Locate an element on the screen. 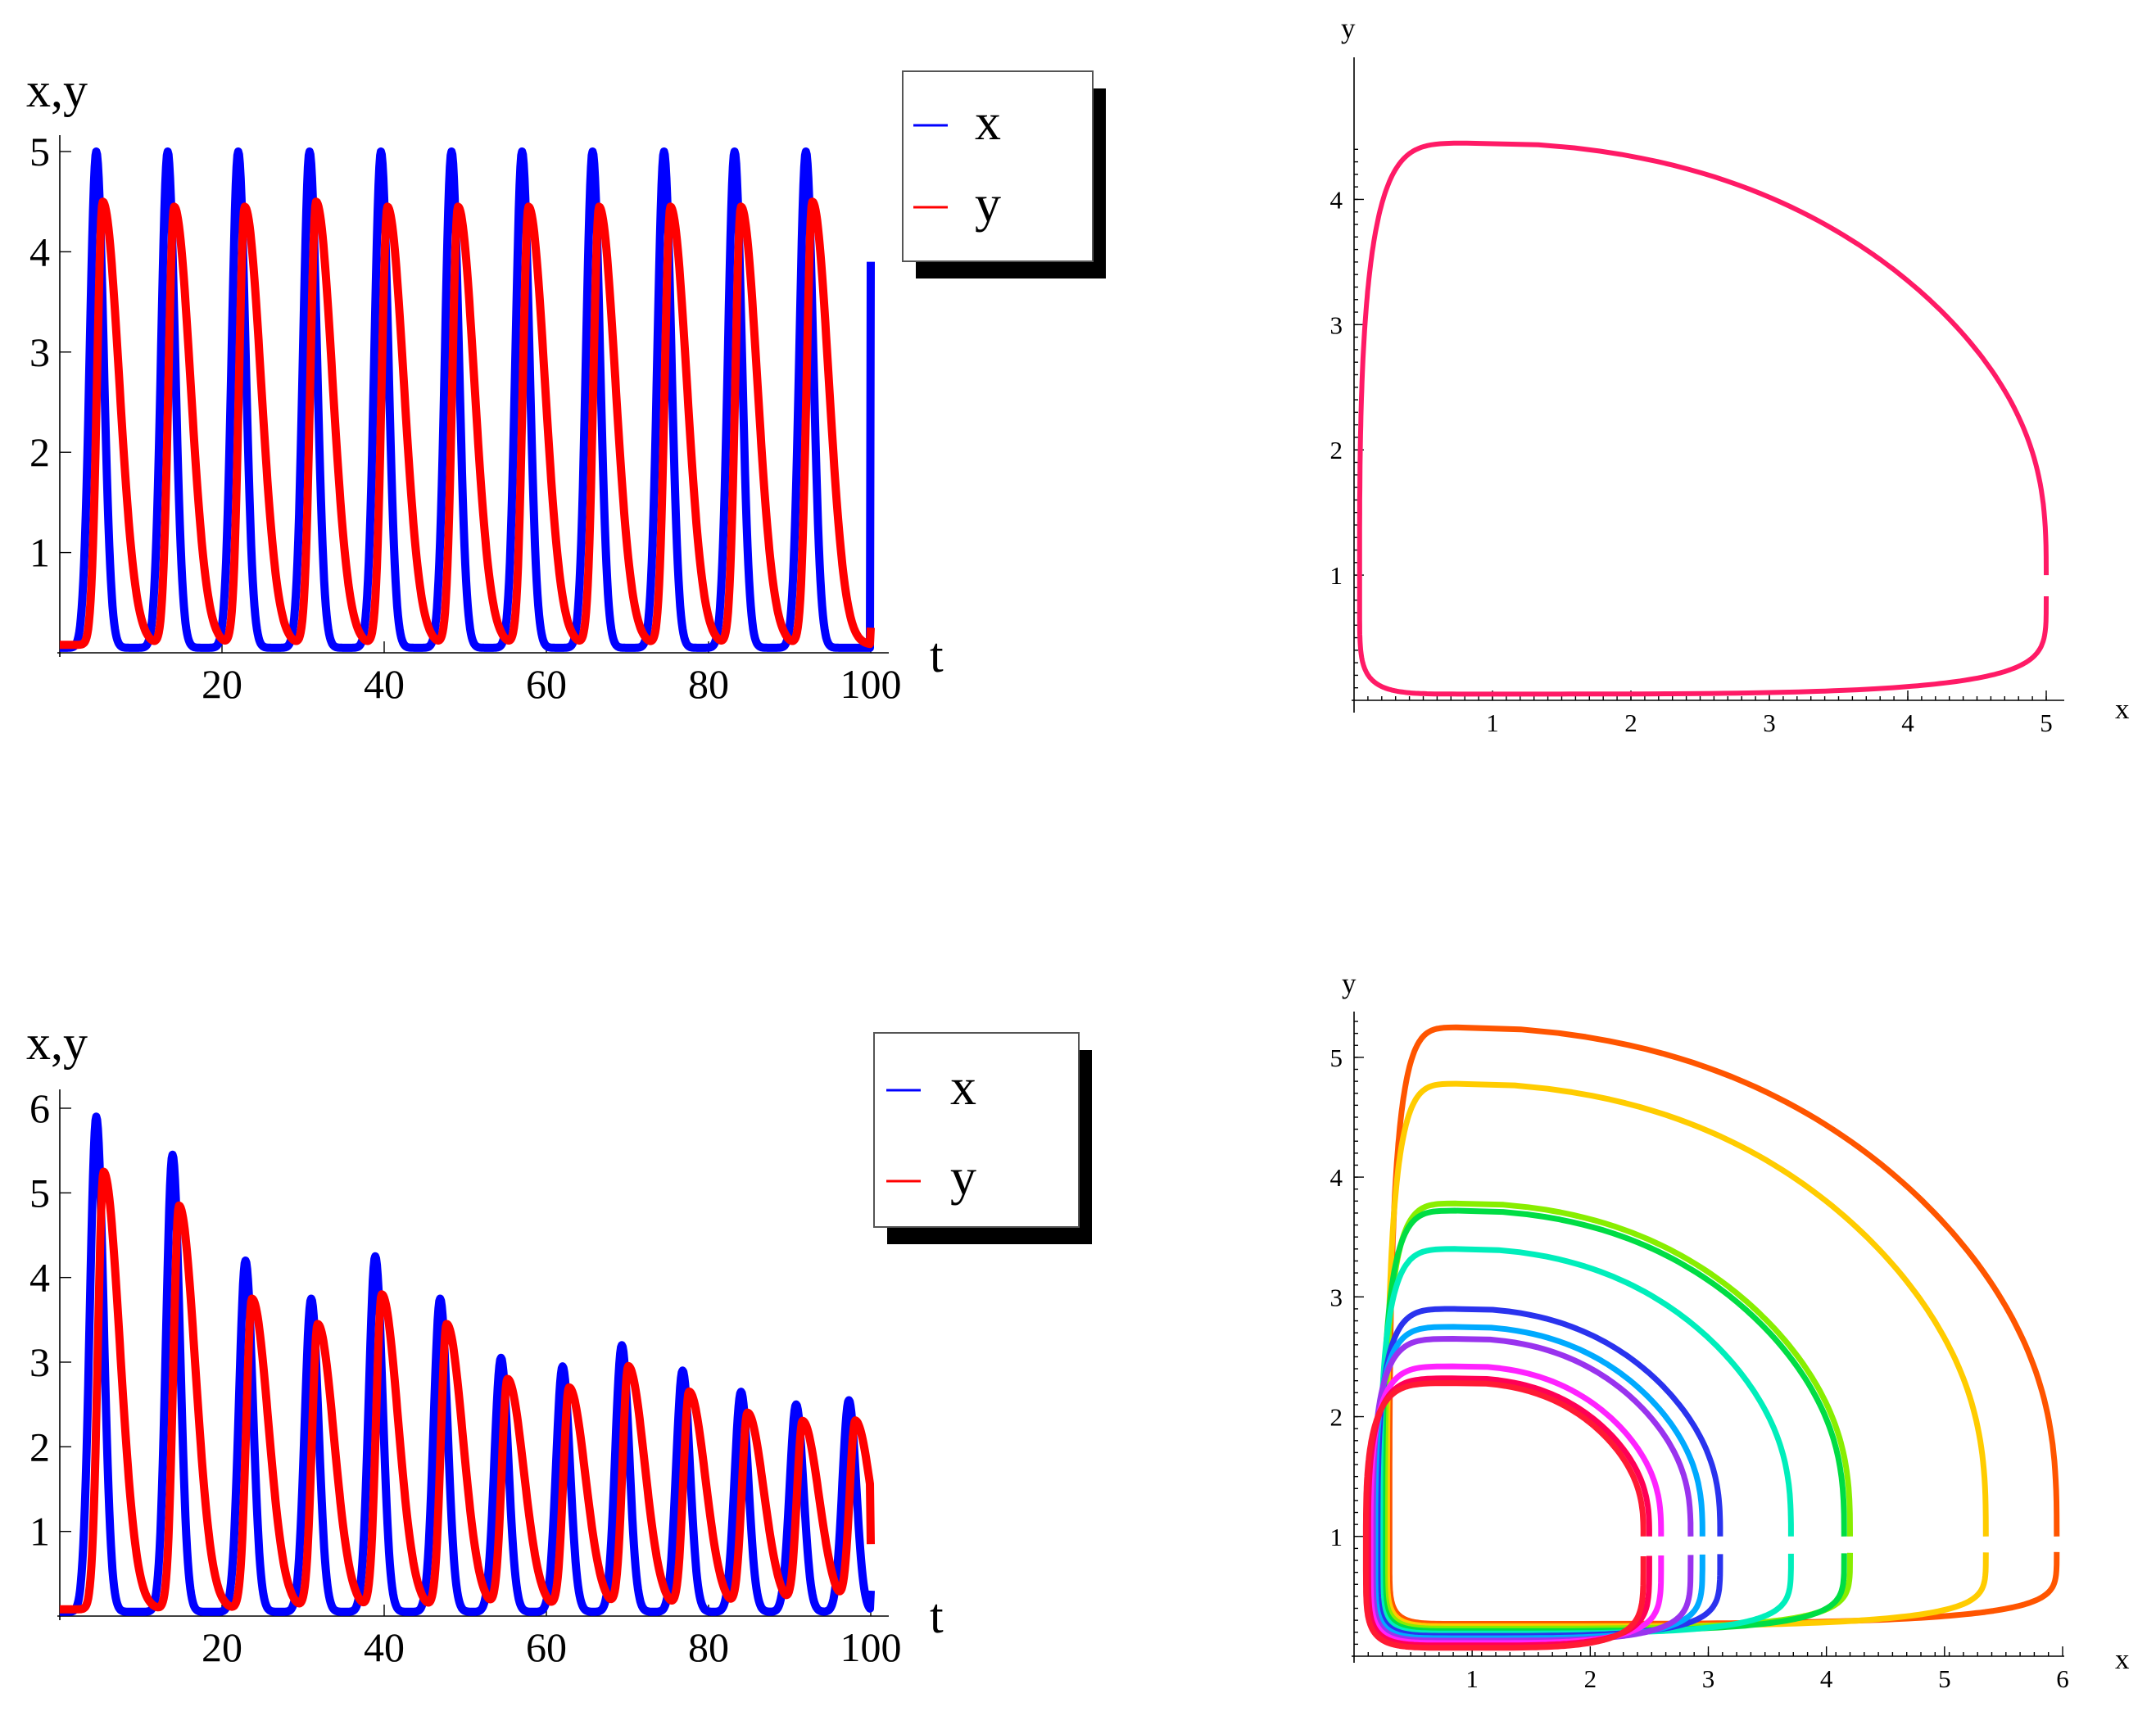 The width and height of the screenshot is (2156, 1716). tick-group: 20 40 60 80 100 1 2 3 4 5 is located at coordinates (465, 418).